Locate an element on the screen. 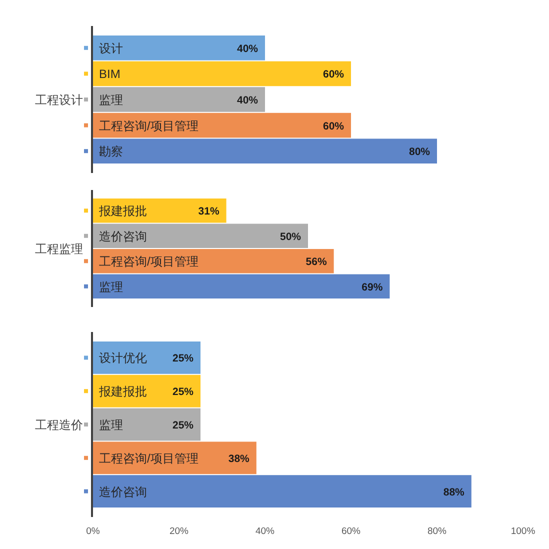 The image size is (549, 549). category-label: 设计 is located at coordinates (103, 48).